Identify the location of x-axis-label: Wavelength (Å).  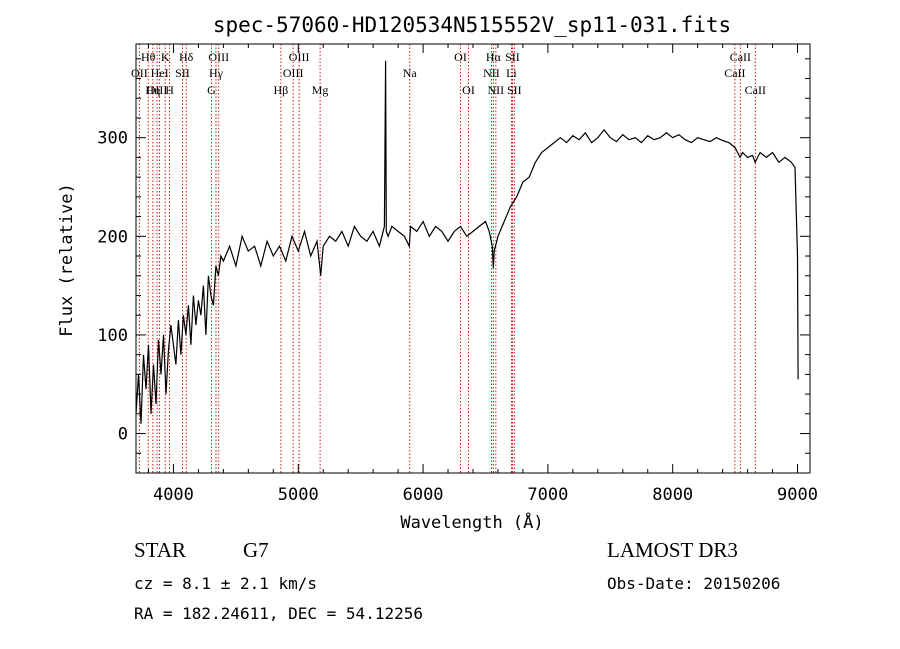
(471, 522).